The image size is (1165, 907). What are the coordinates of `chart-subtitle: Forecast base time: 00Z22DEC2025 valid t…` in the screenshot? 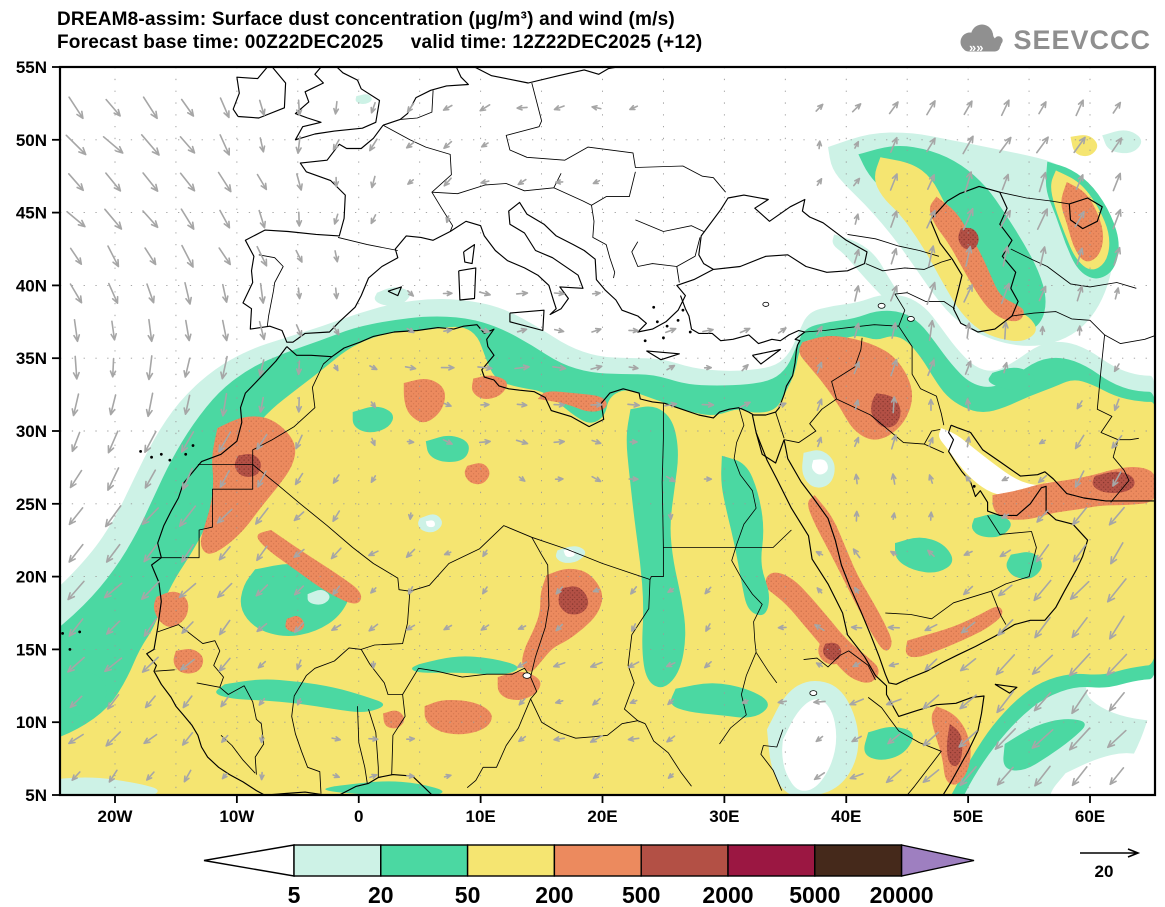 It's located at (380, 42).